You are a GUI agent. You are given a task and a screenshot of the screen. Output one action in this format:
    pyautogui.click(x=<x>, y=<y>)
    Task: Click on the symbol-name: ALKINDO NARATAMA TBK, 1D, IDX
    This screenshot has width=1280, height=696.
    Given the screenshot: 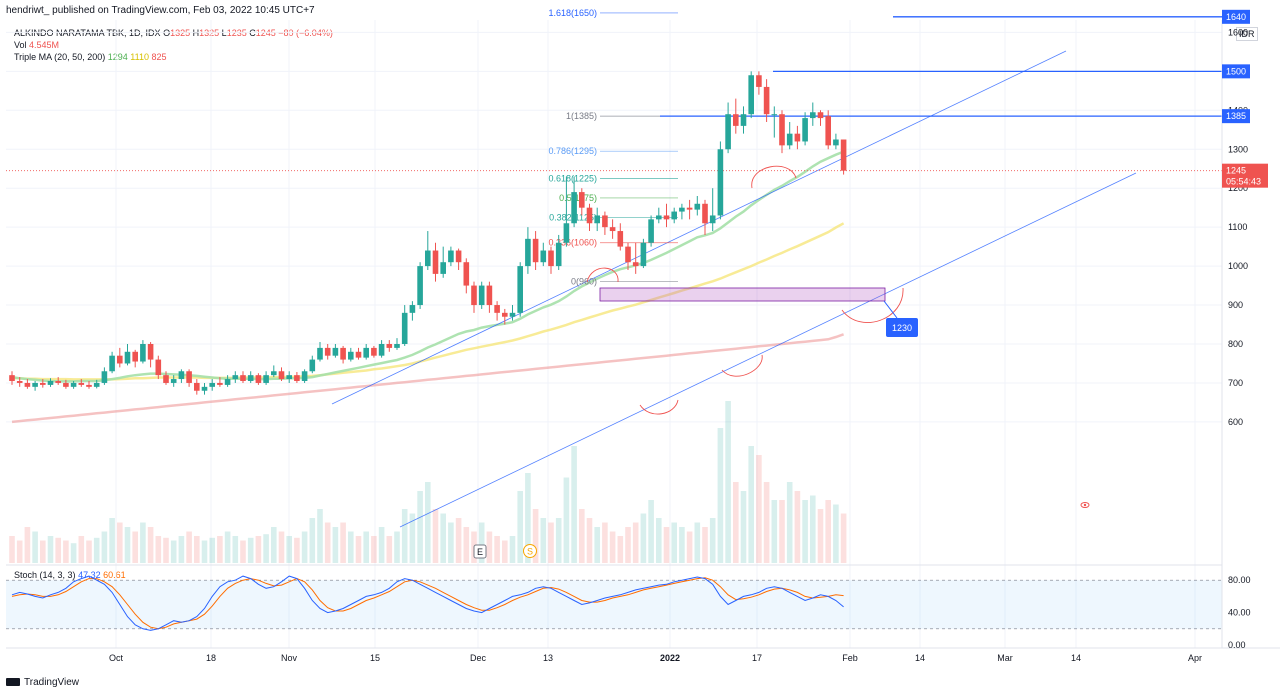 What is the action you would take?
    pyautogui.click(x=87, y=33)
    